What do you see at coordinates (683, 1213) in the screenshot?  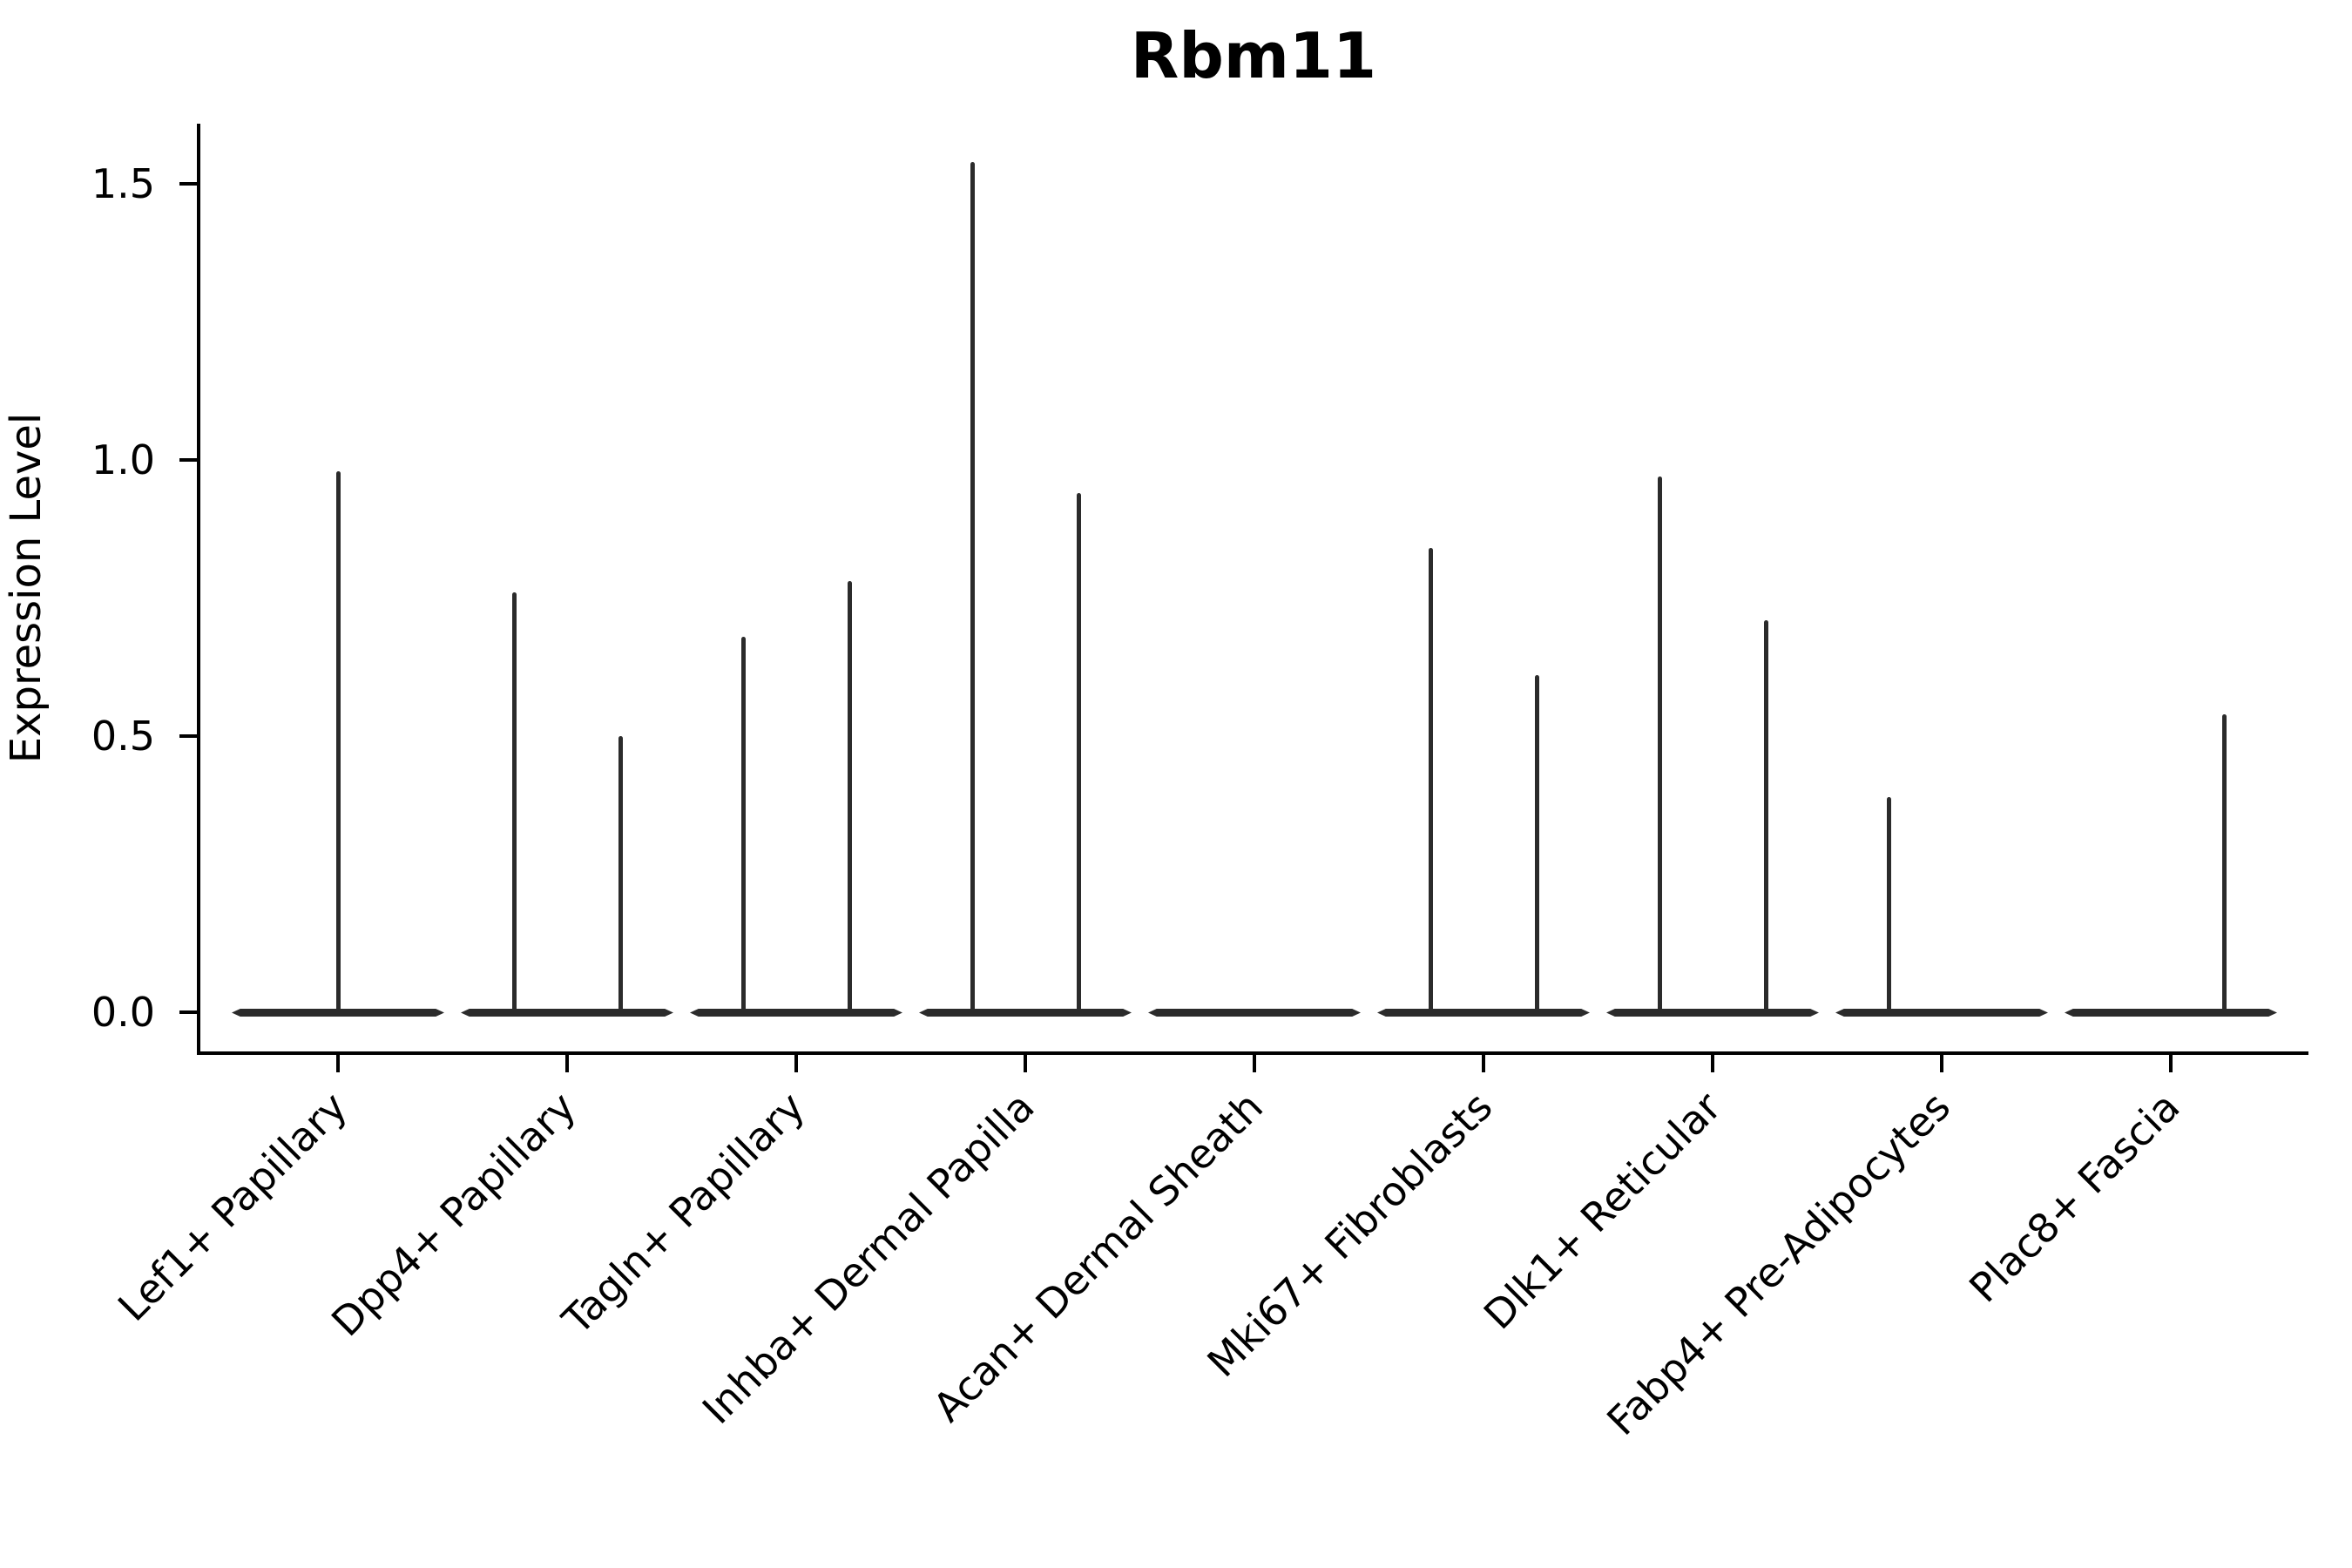 I see `x-tick-label: Tagln+ Papillary` at bounding box center [683, 1213].